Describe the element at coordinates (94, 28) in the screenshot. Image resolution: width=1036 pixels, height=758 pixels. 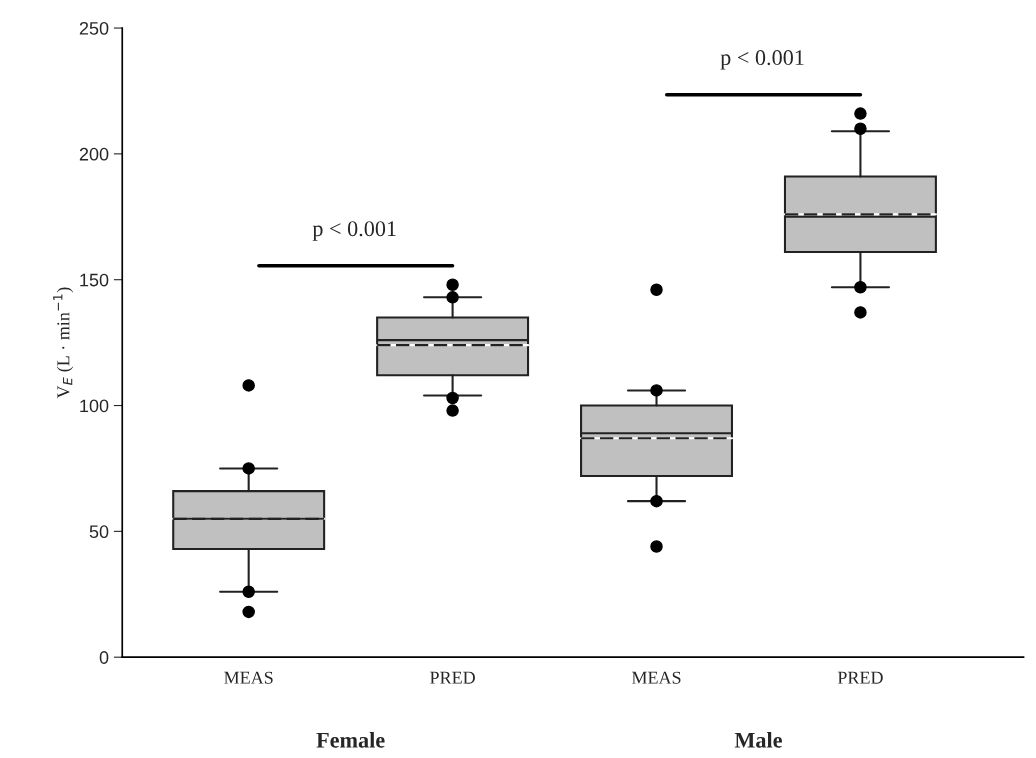
I see `y-tick-label: 250` at that location.